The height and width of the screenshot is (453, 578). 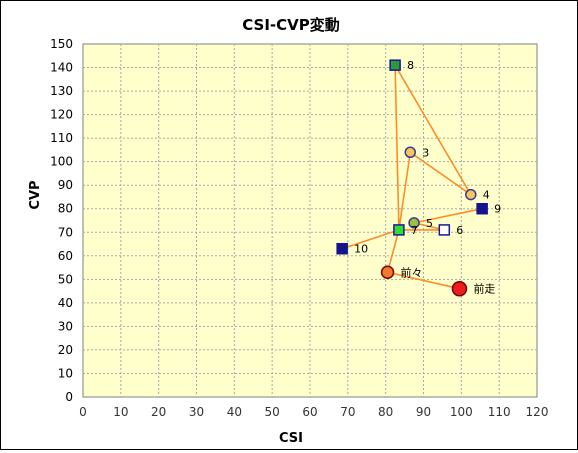 I want to click on point-label: 4, so click(x=486, y=195).